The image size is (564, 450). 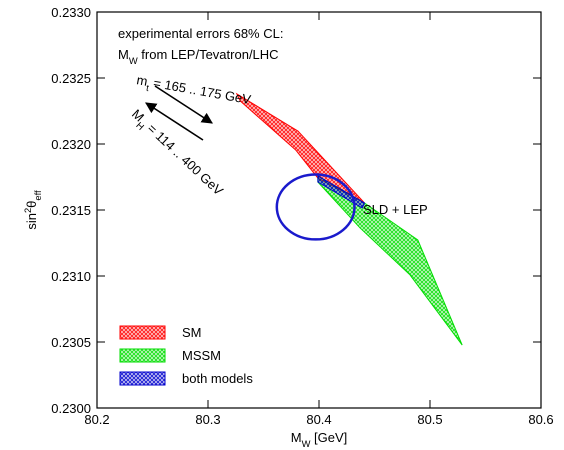 What do you see at coordinates (96, 419) in the screenshot?
I see `x-tick-label: 80.2` at bounding box center [96, 419].